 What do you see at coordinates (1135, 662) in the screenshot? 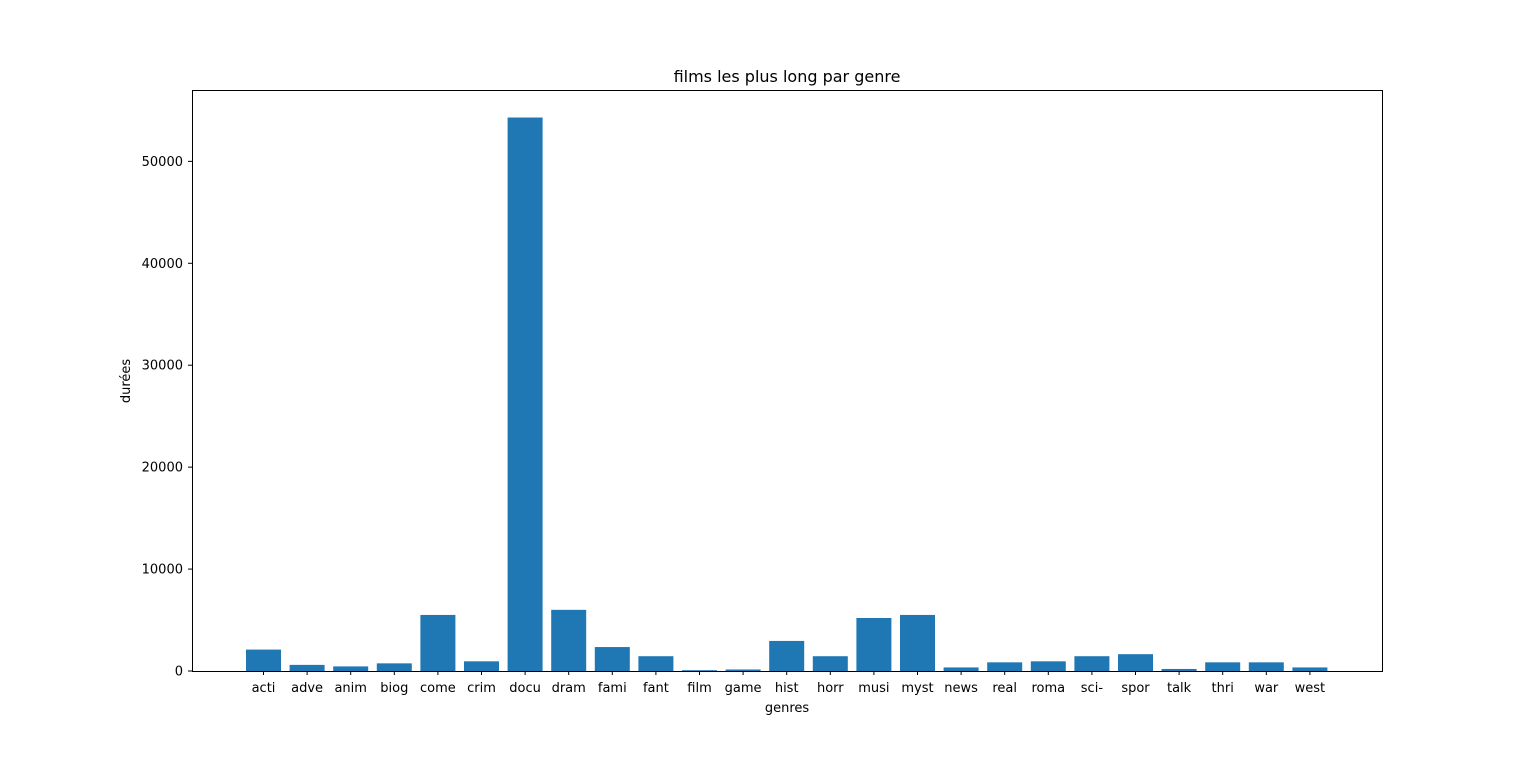
I see `bar-spor` at bounding box center [1135, 662].